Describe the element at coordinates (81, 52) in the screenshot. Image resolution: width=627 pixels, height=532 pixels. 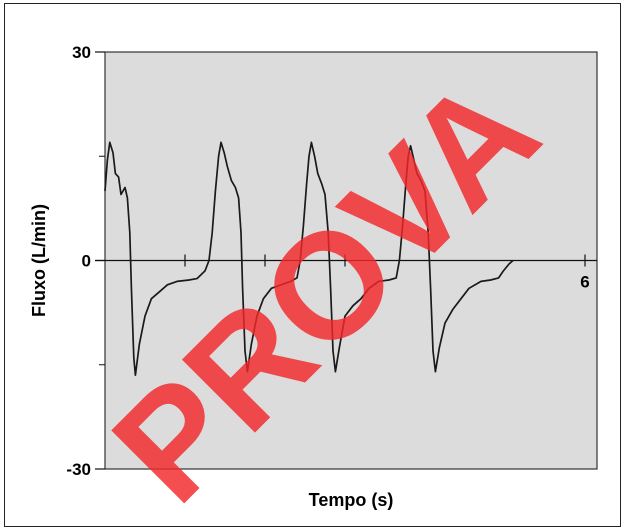
I see `y-tick-label: 30` at that location.